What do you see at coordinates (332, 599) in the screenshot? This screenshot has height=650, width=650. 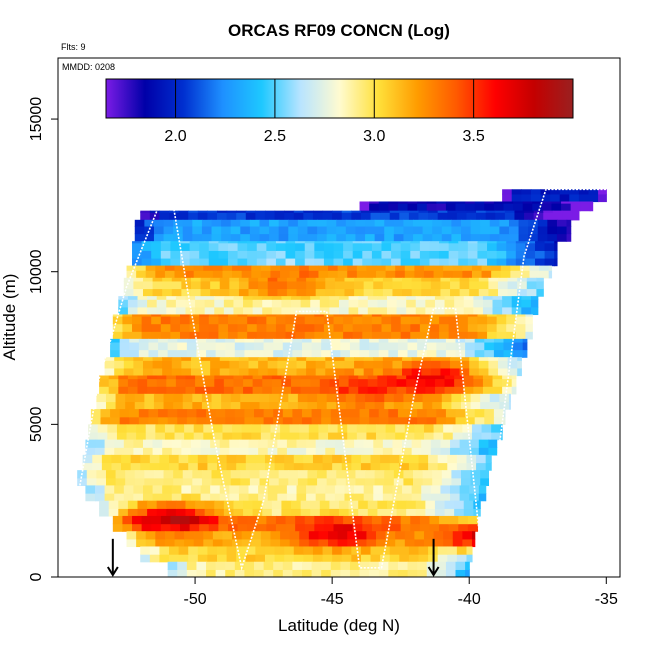 I see `x-tick-label: -45` at bounding box center [332, 599].